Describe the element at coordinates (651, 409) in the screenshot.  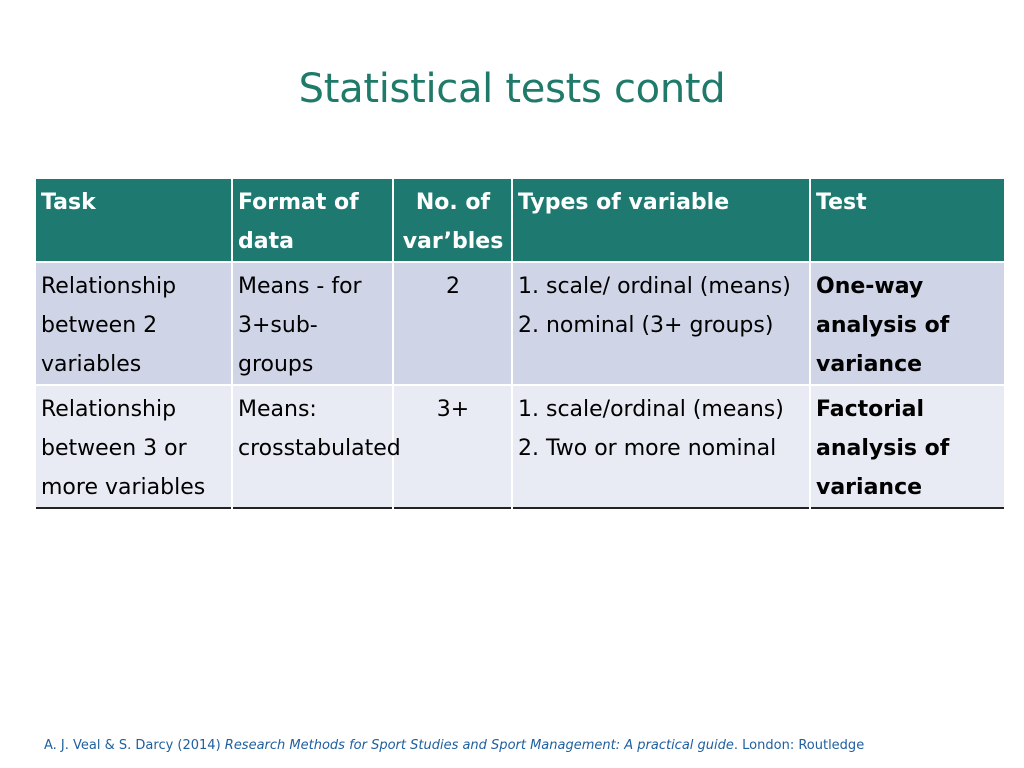
I see `types-item: 1. scale/ordinal (means)` at that location.